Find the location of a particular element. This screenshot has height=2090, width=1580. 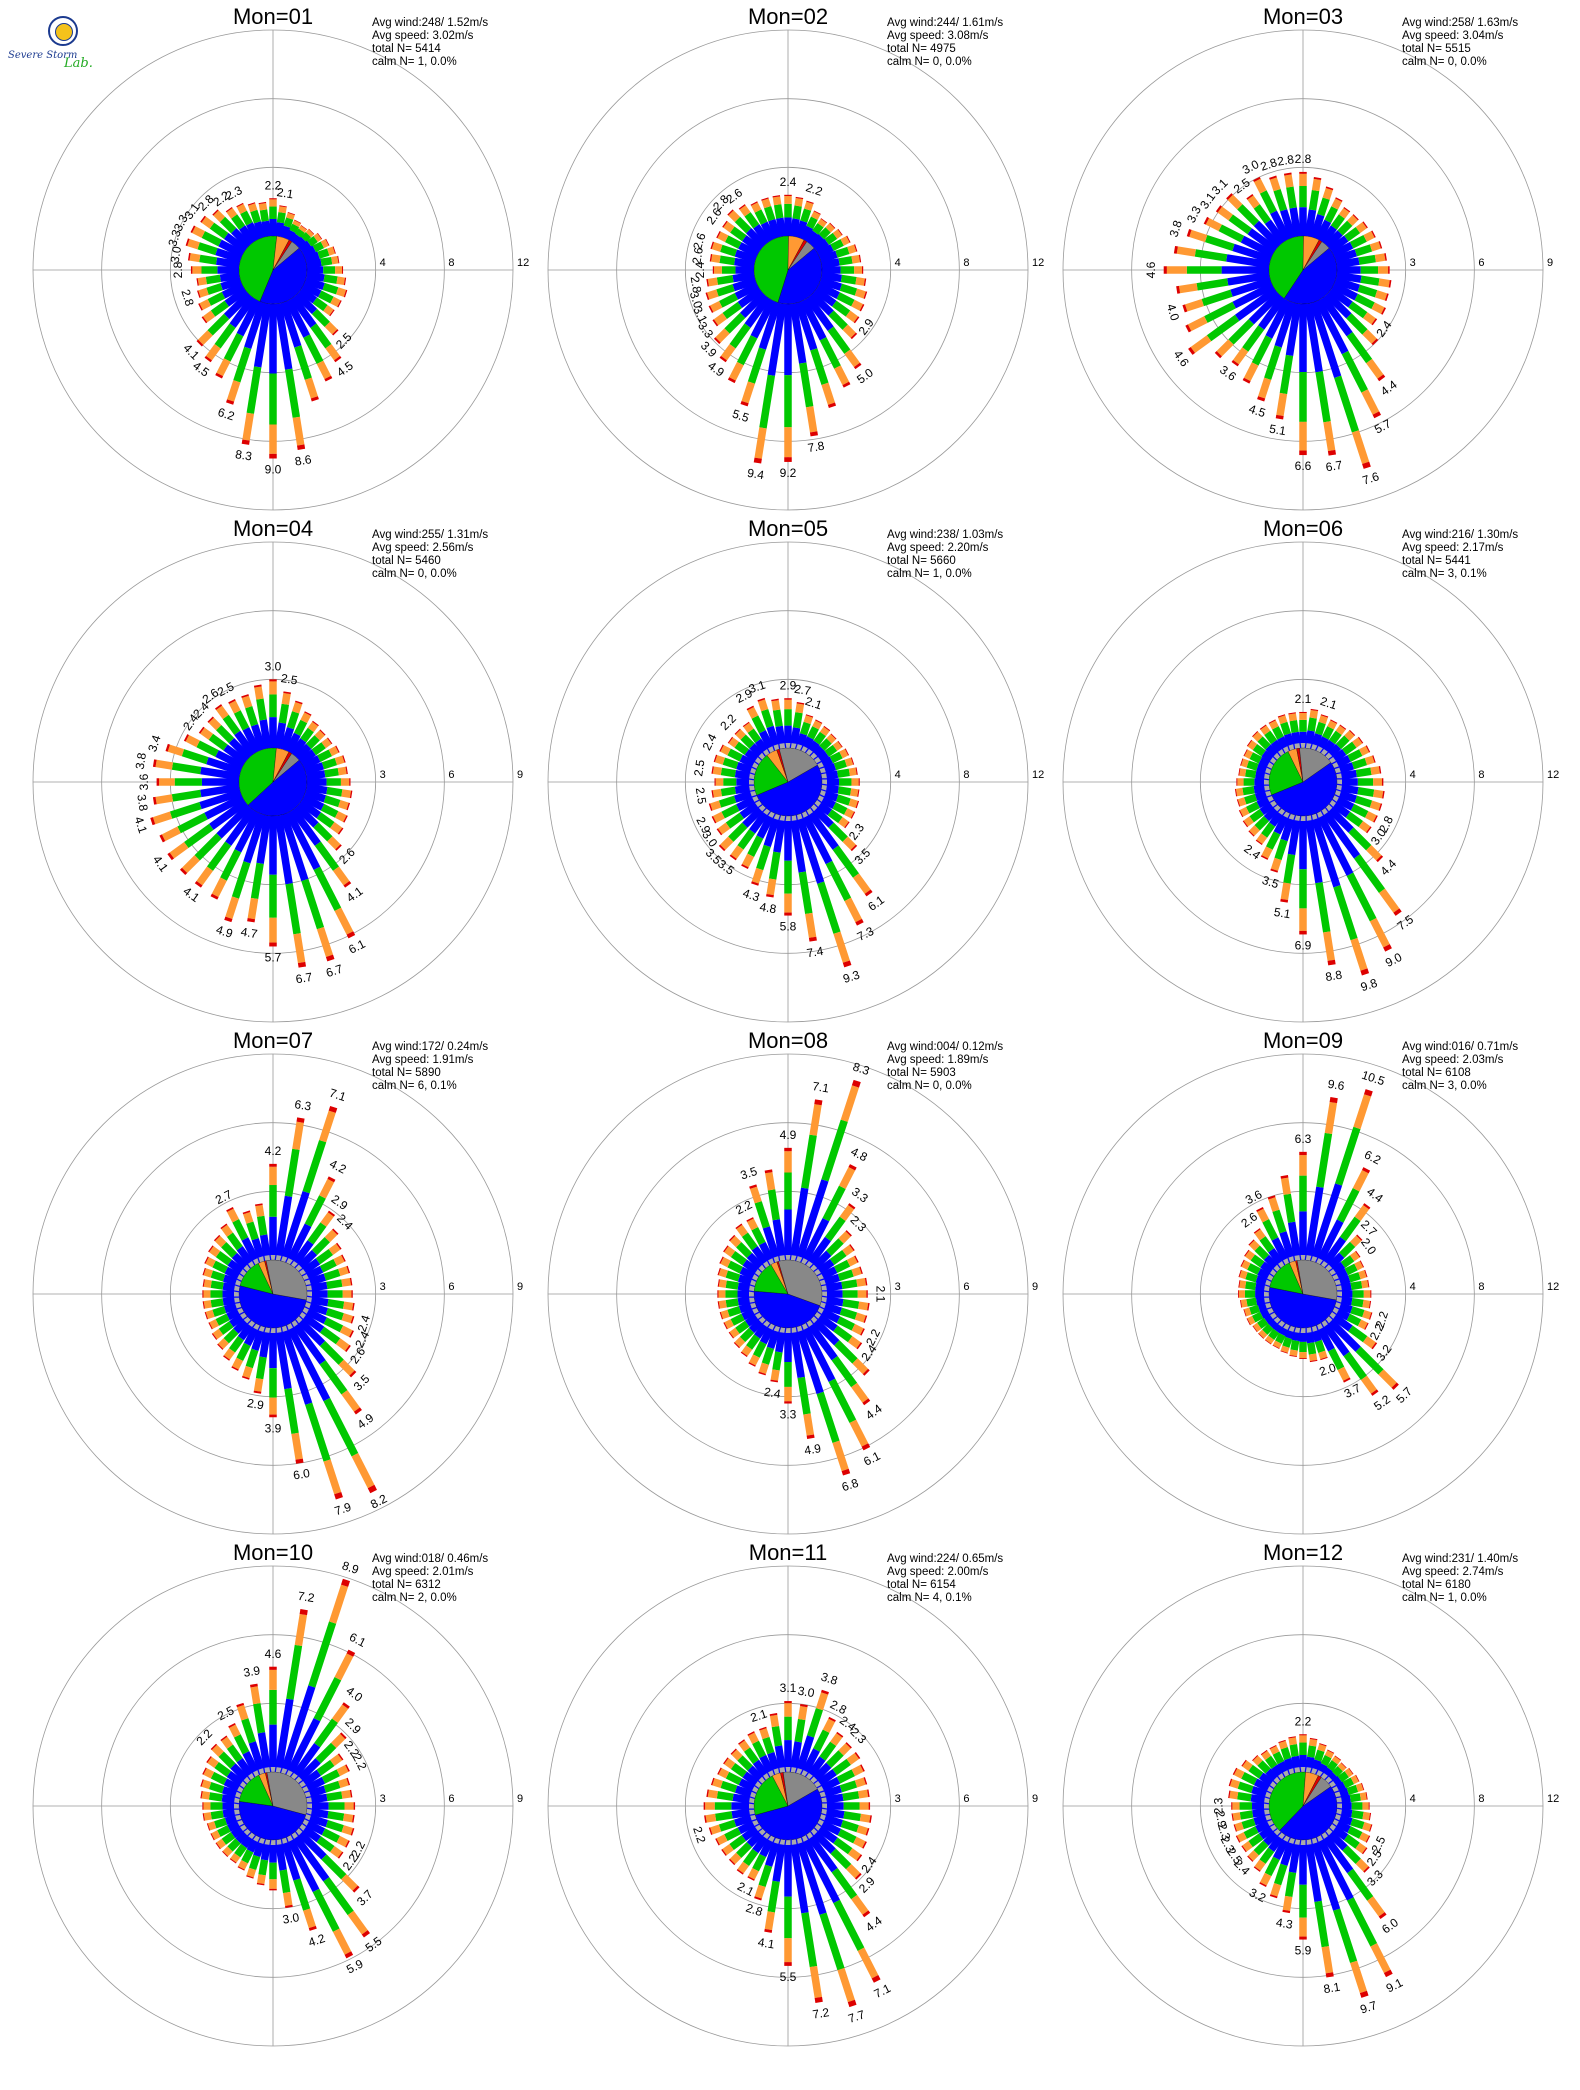

petal-label: 2.4 is located at coordinates (788, 182).